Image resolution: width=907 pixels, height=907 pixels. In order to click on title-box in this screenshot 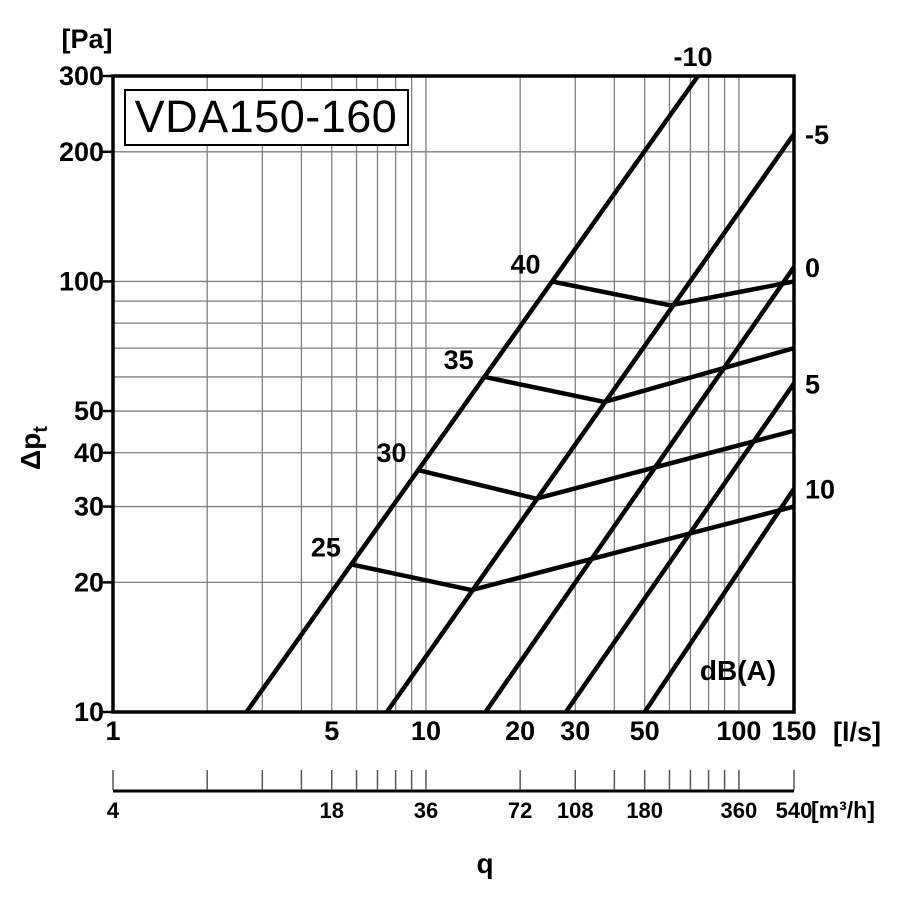, I will do `click(266, 117)`.